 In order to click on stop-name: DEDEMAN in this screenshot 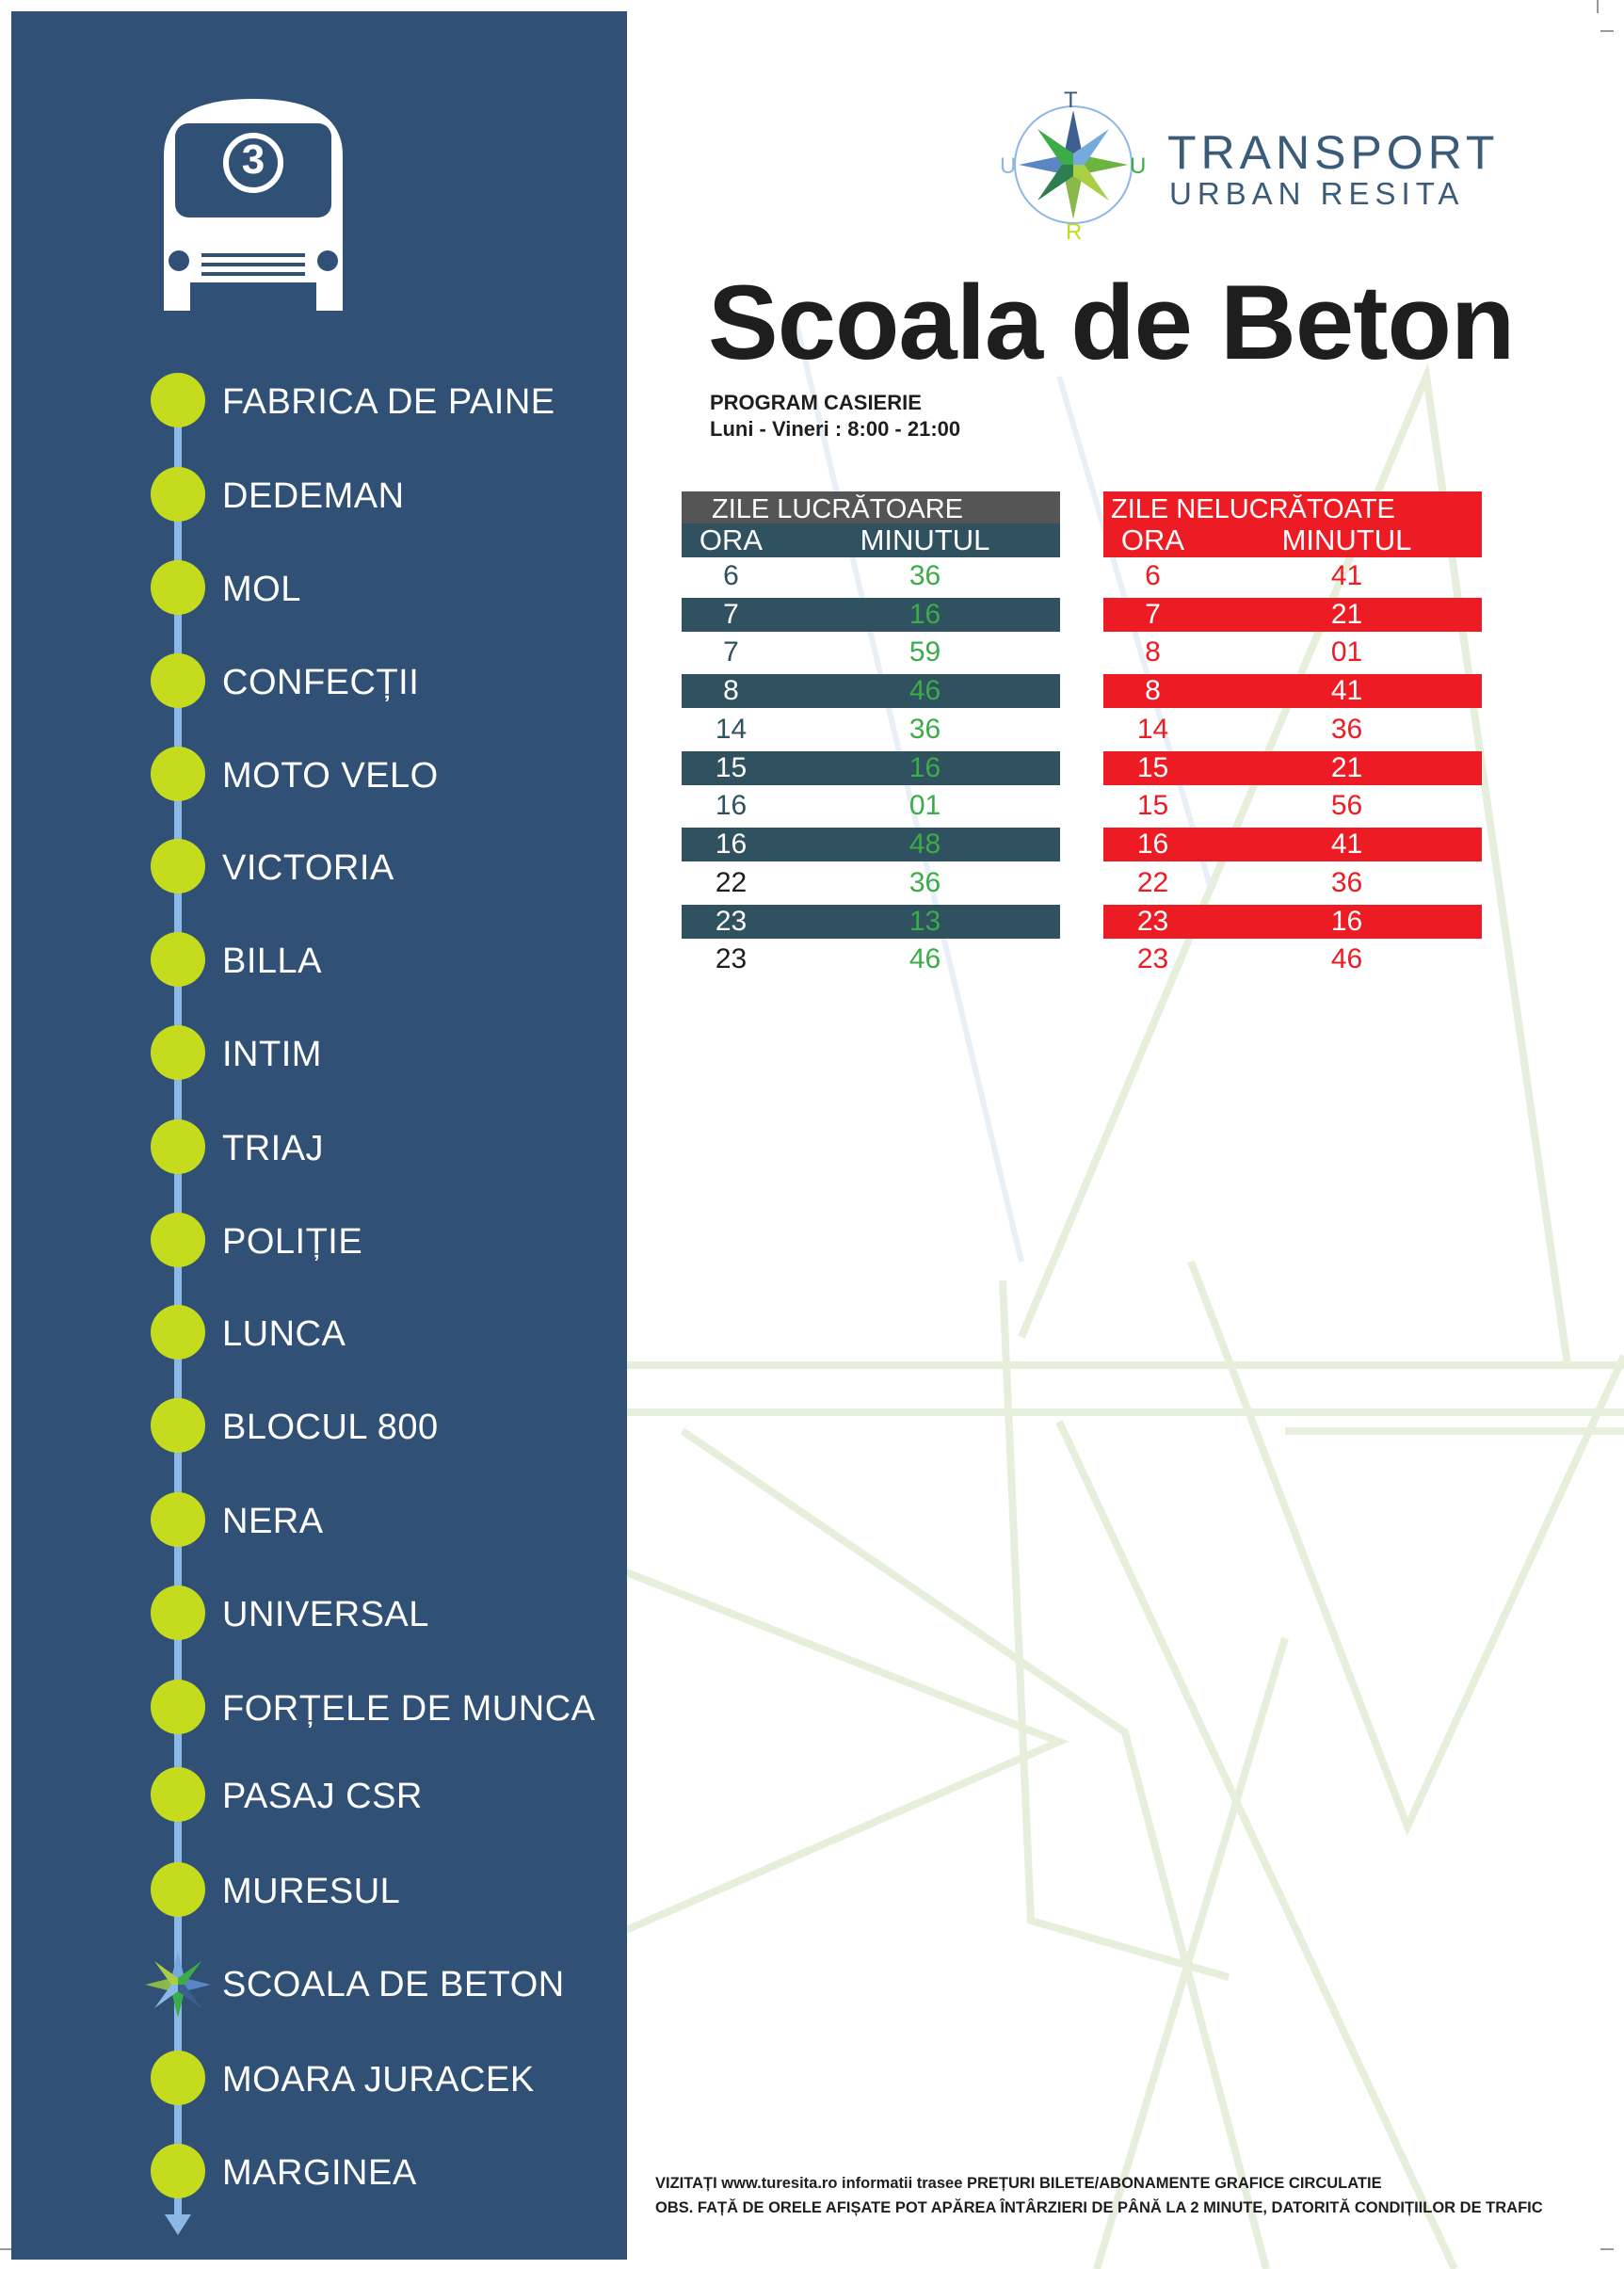, I will do `click(313, 496)`.